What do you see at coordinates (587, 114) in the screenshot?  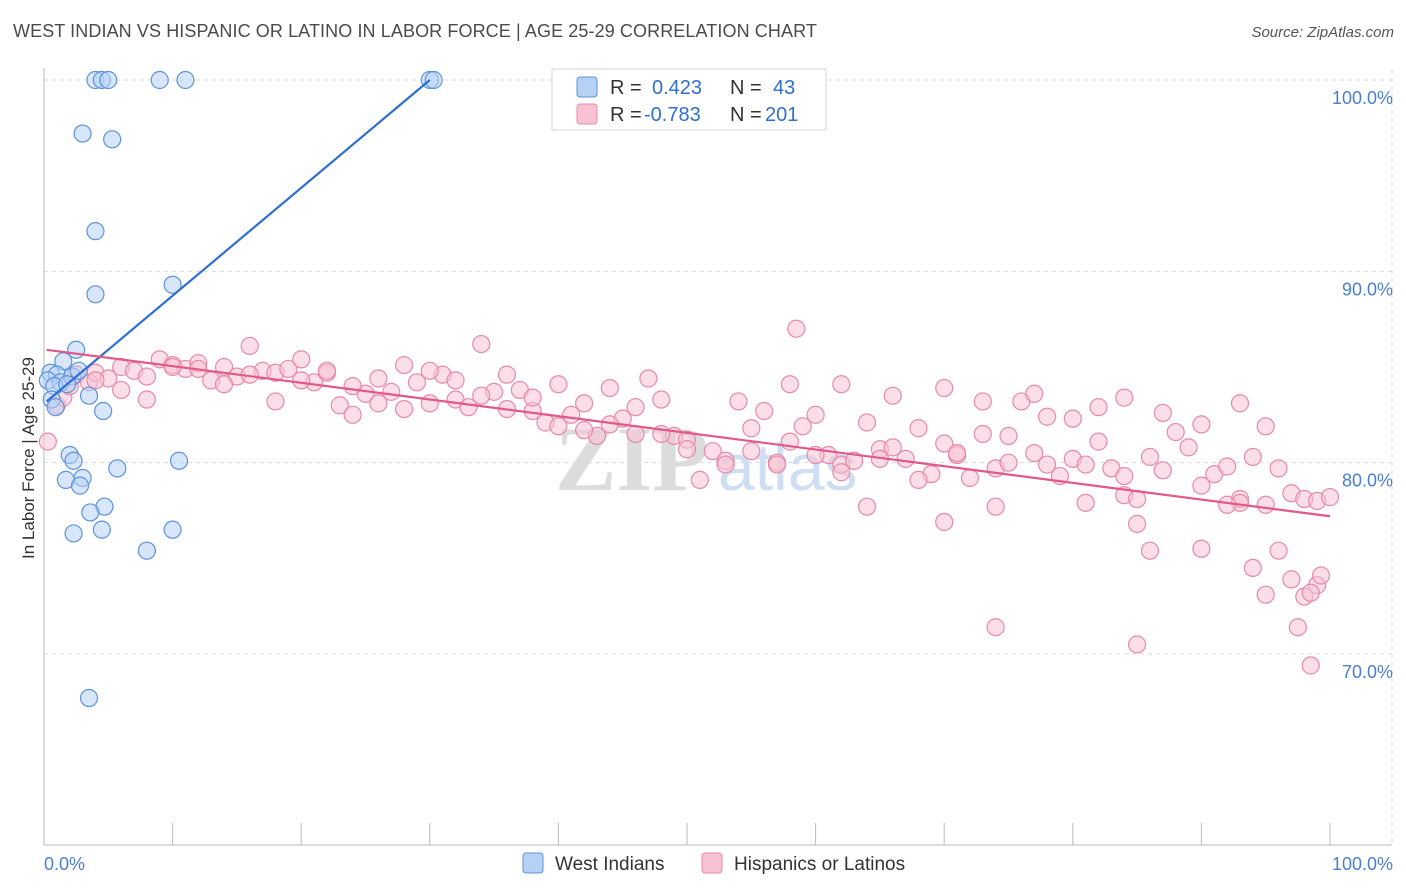 I see `legend-swatch-pink` at bounding box center [587, 114].